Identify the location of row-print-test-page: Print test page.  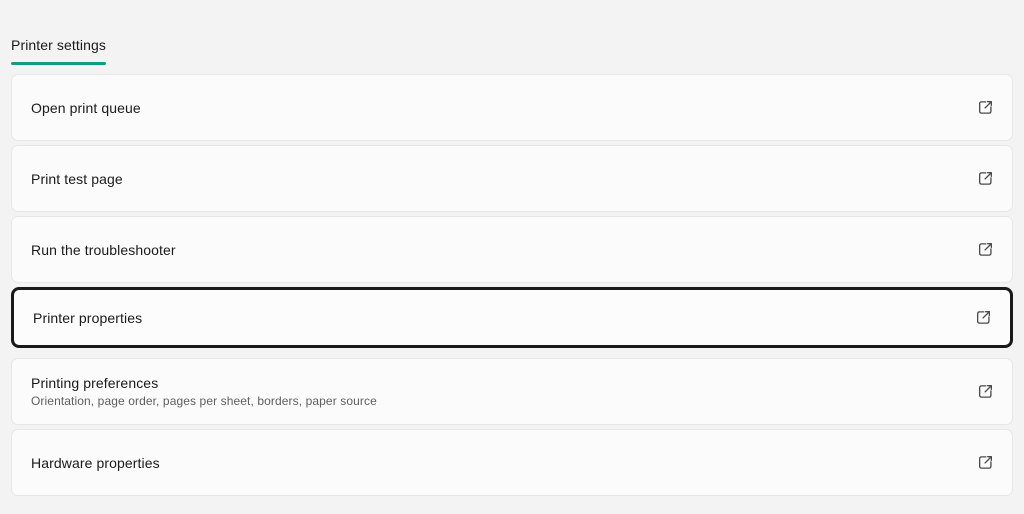
(512, 178).